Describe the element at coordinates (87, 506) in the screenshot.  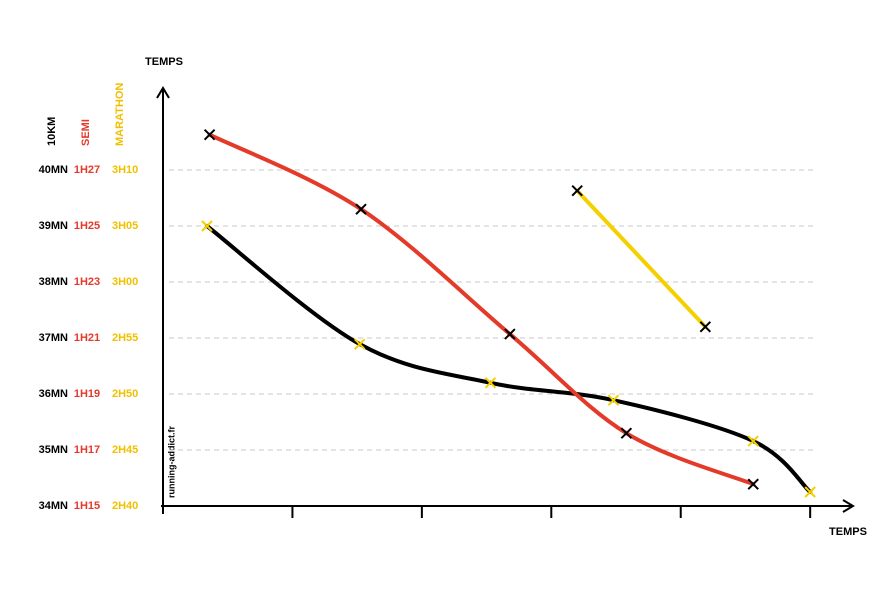
I see `y-tick-label: 1H15` at that location.